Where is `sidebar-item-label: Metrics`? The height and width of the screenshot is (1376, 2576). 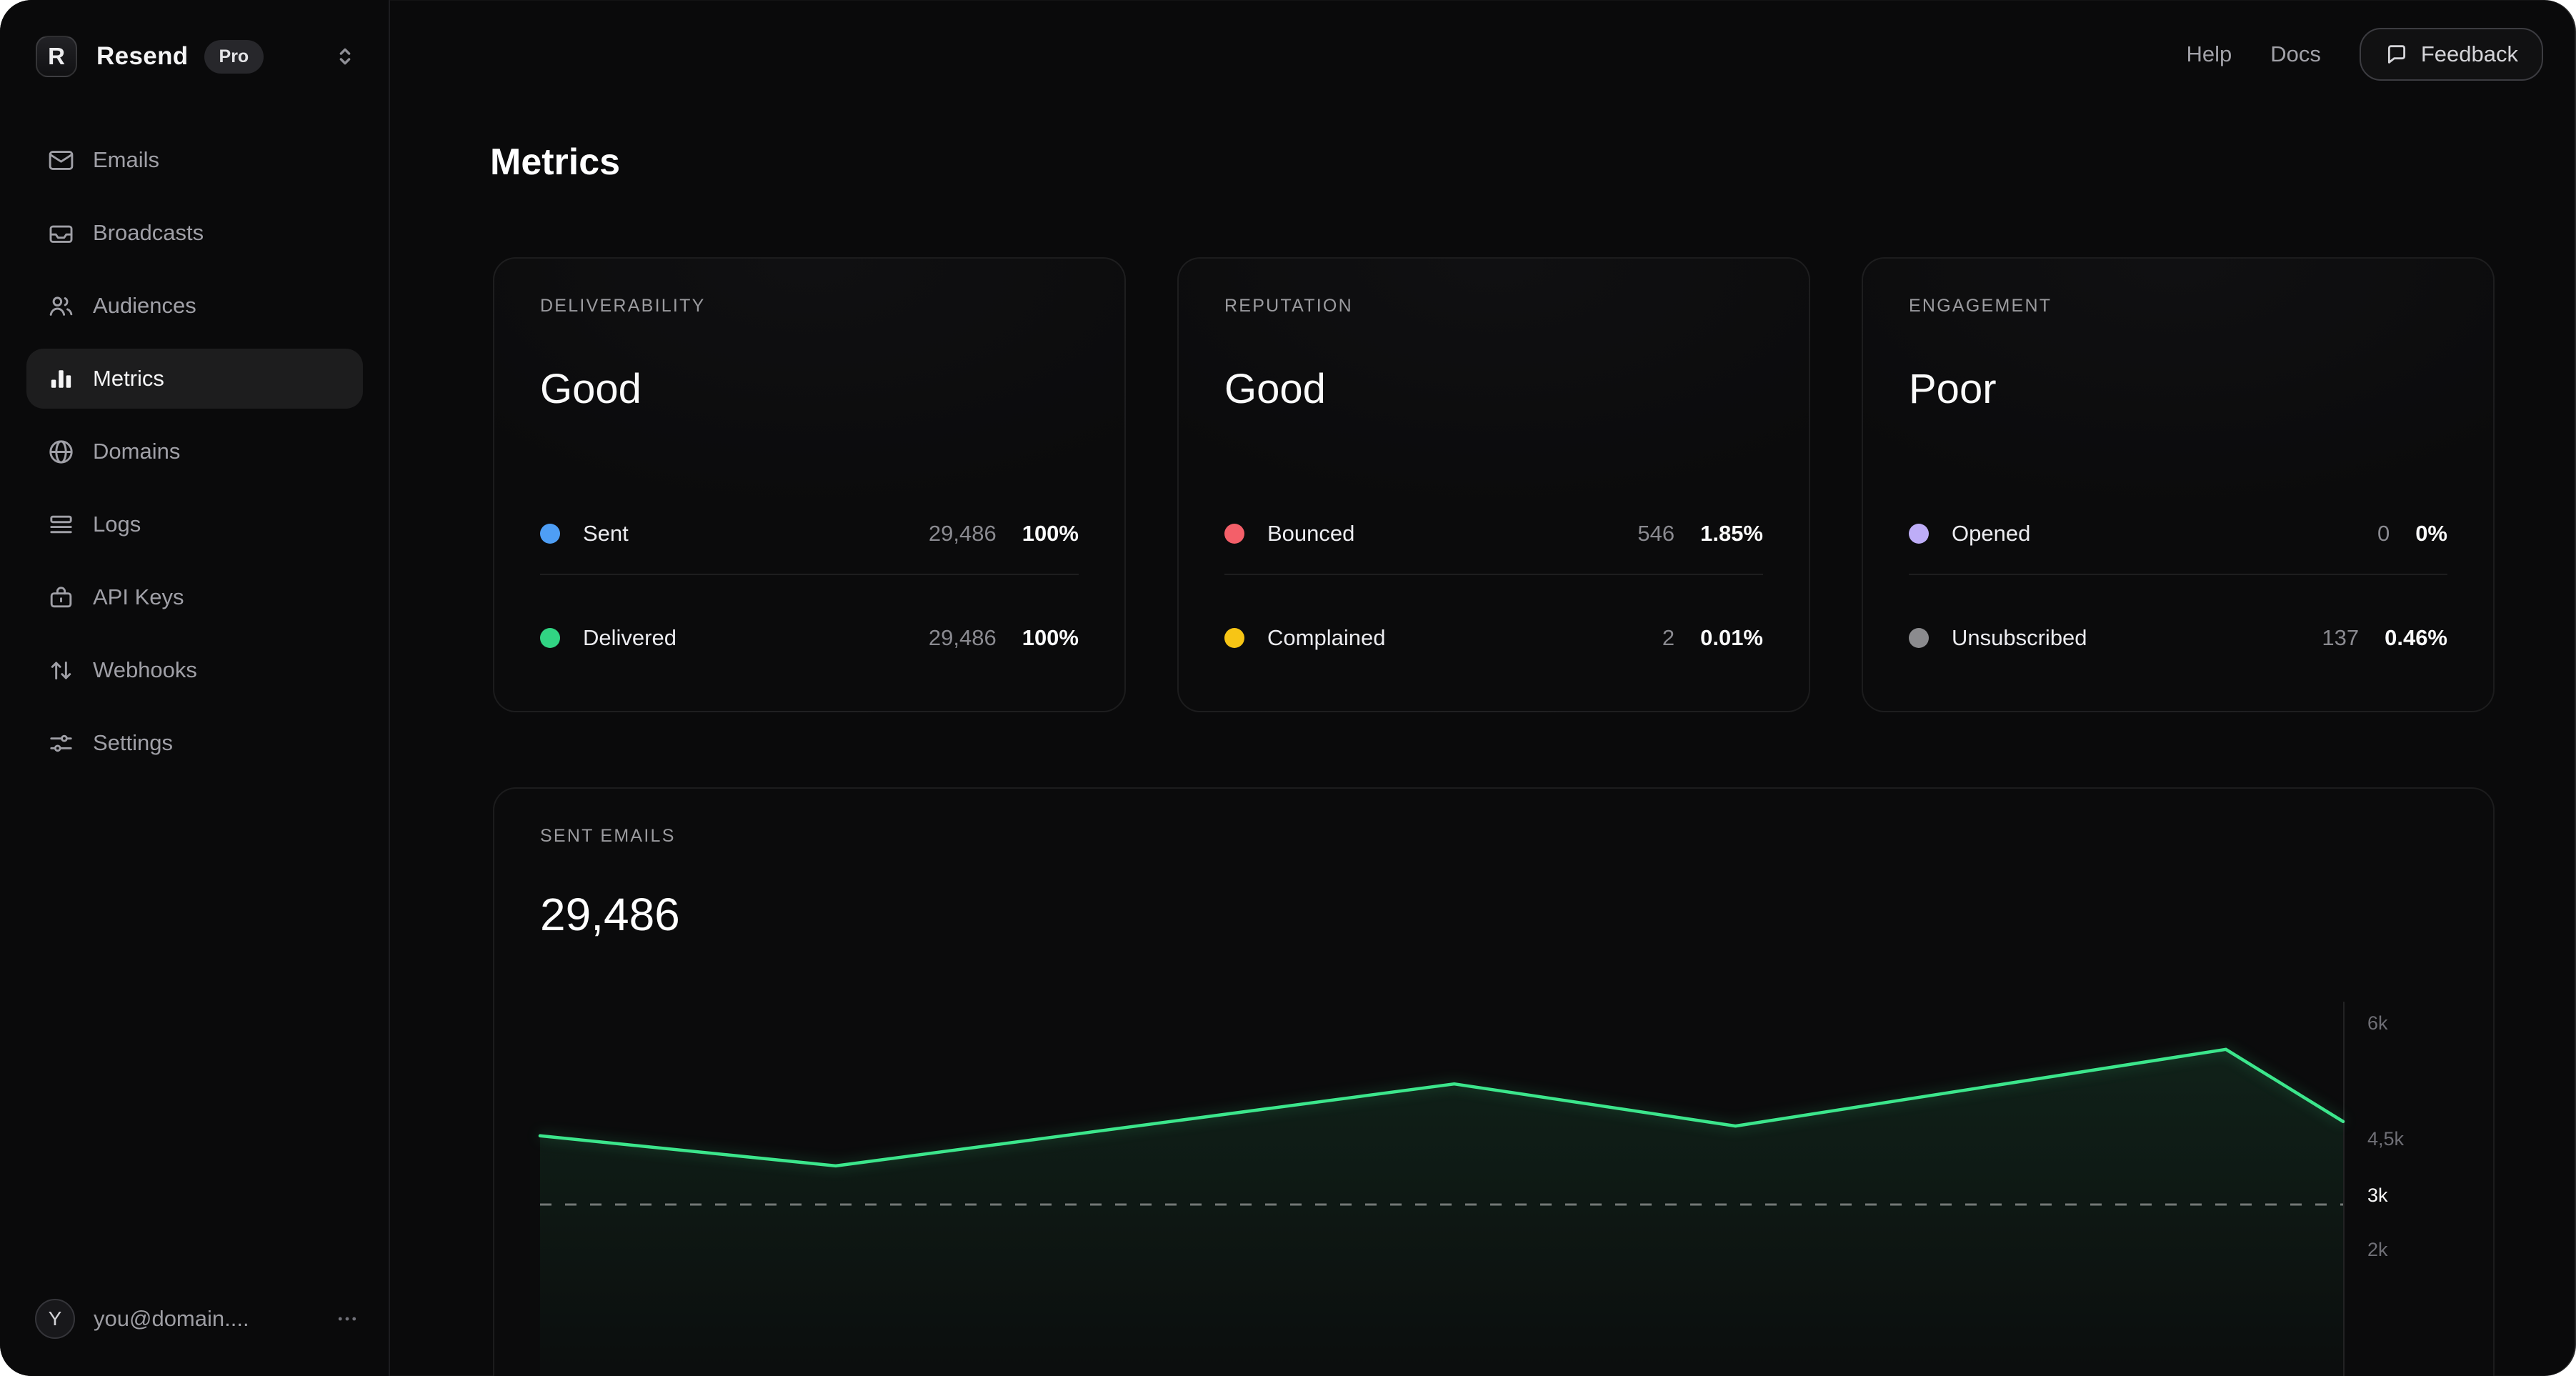 sidebar-item-label: Metrics is located at coordinates (128, 379).